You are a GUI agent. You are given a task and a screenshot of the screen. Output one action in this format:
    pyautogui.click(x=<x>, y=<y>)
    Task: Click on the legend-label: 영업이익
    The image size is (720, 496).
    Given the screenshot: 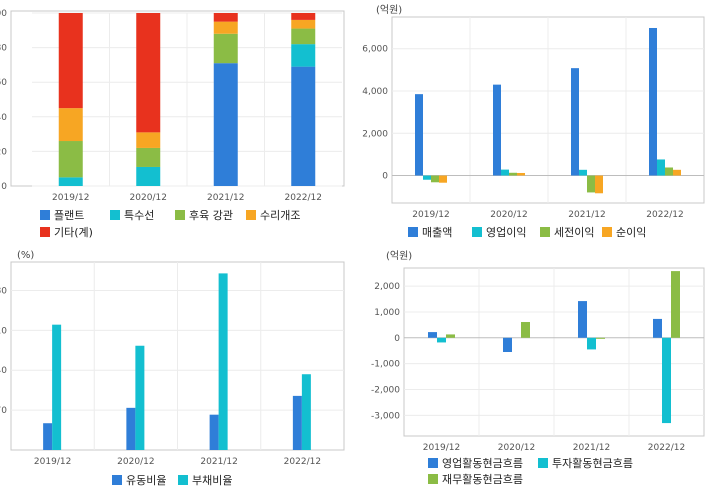 What is the action you would take?
    pyautogui.click(x=506, y=232)
    